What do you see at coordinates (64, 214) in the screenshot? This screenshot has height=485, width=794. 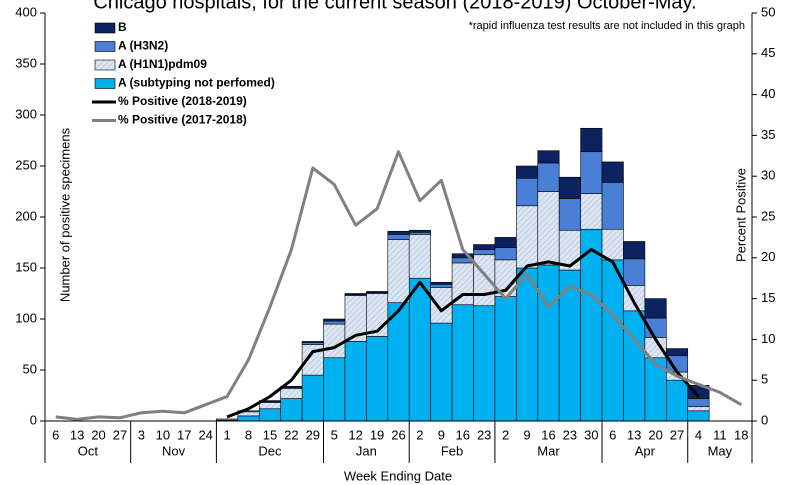 I see `y-axis-label: Number of positive specimens` at bounding box center [64, 214].